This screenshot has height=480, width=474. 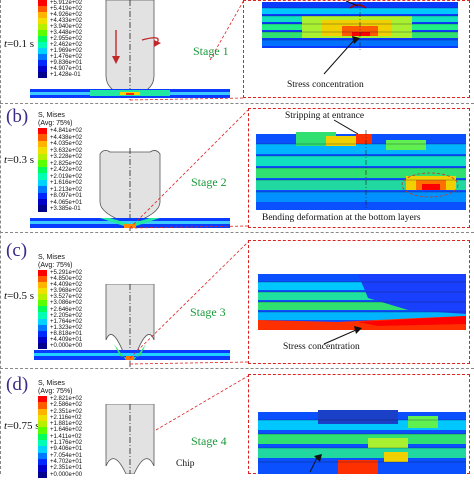 What do you see at coordinates (66, 436) in the screenshot?
I see `legend-value: +1.411e+02` at bounding box center [66, 436].